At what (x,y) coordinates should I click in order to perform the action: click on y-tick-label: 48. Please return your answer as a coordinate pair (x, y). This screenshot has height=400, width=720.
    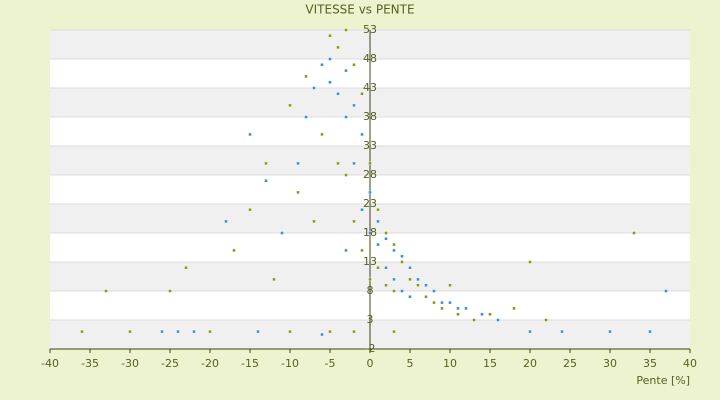
    Looking at the image, I should click on (370, 58).